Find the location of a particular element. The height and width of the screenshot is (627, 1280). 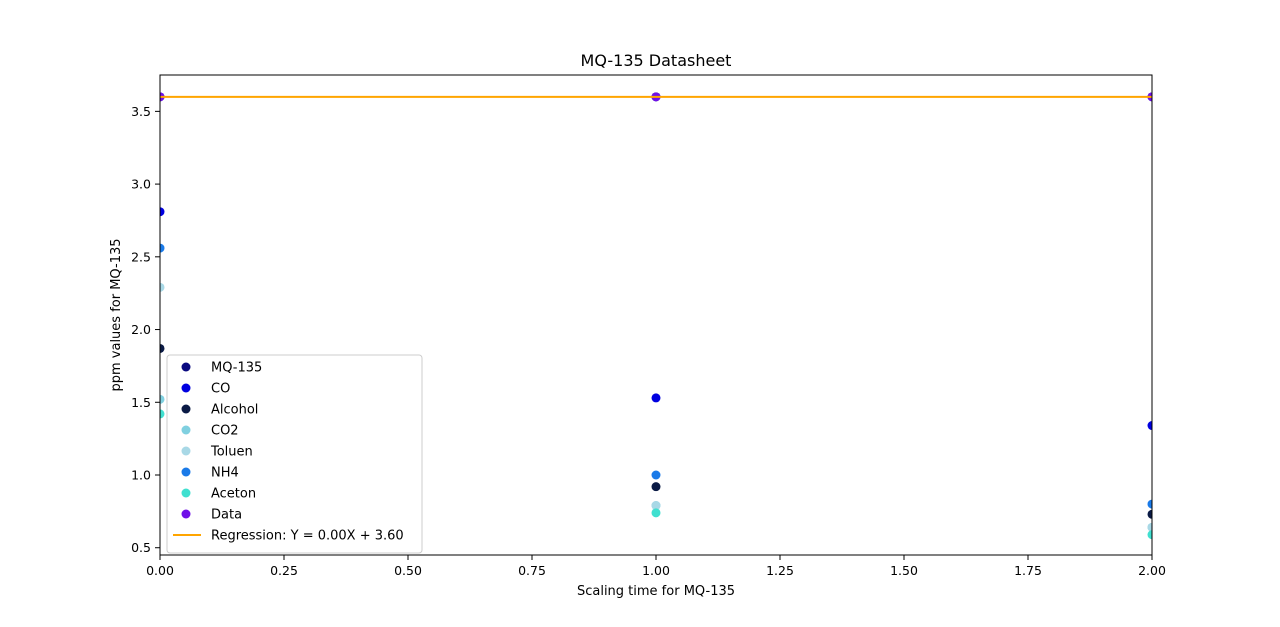

legend-label: Alcohol is located at coordinates (234, 410).